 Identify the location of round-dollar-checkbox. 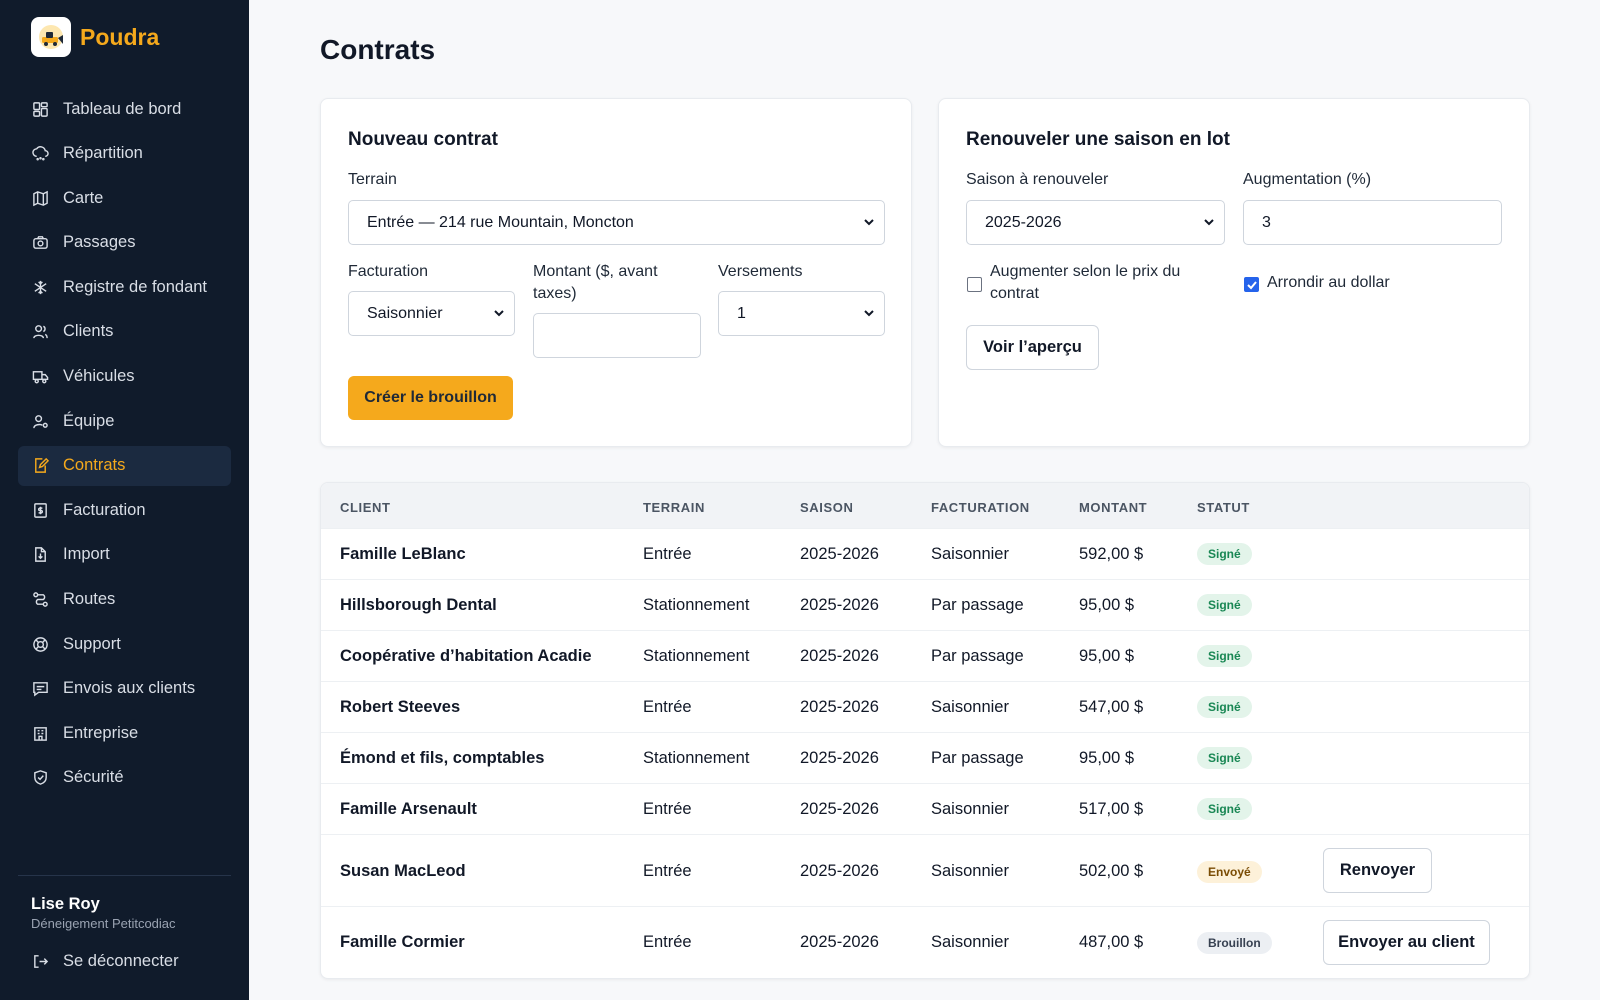
(1251, 284).